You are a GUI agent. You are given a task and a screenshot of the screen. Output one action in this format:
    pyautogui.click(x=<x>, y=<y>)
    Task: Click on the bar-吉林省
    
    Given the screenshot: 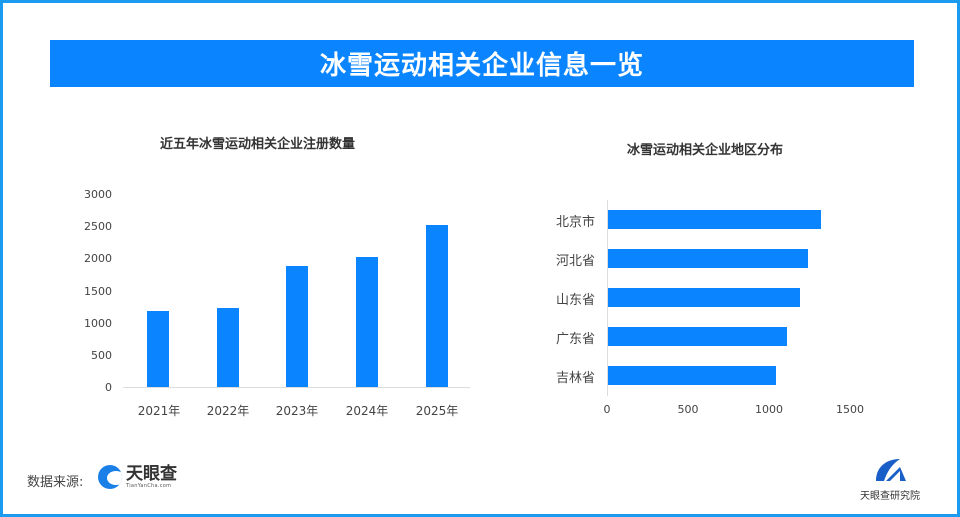 What is the action you would take?
    pyautogui.click(x=692, y=375)
    